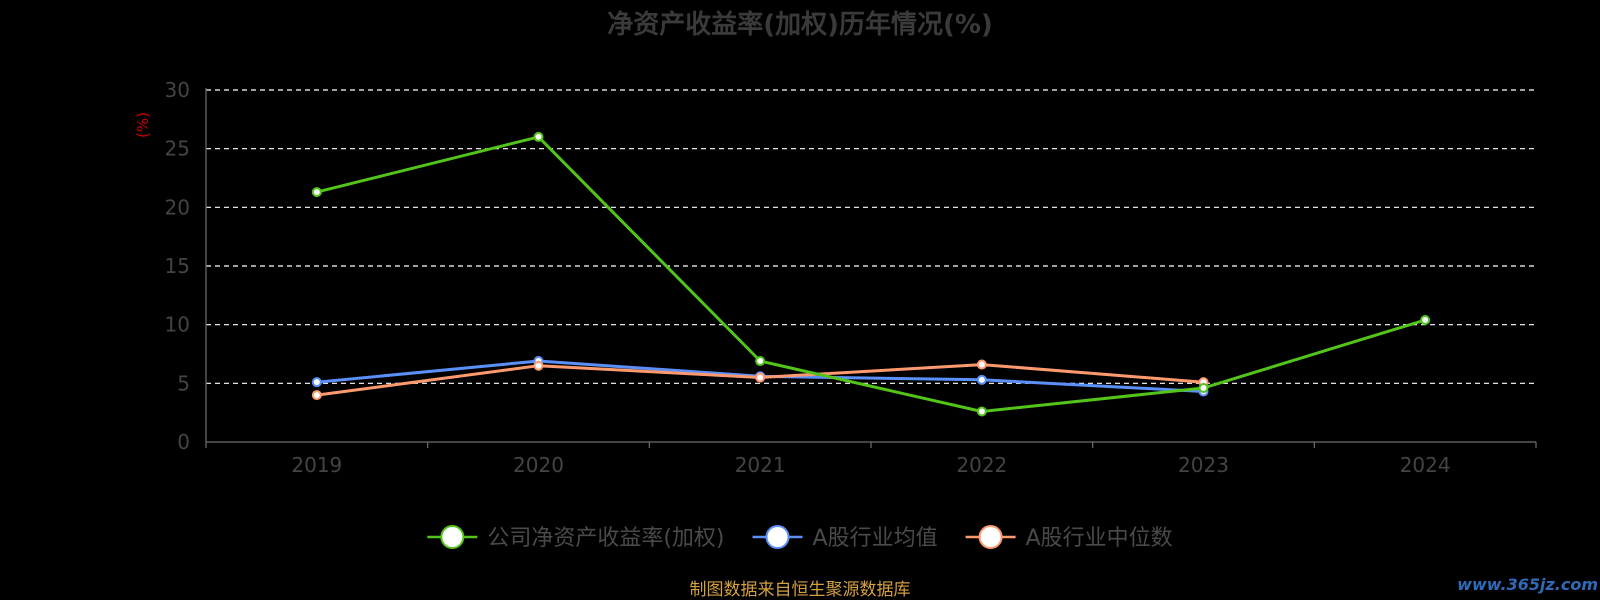  I want to click on x-tick-label-2020: 2020, so click(538, 465).